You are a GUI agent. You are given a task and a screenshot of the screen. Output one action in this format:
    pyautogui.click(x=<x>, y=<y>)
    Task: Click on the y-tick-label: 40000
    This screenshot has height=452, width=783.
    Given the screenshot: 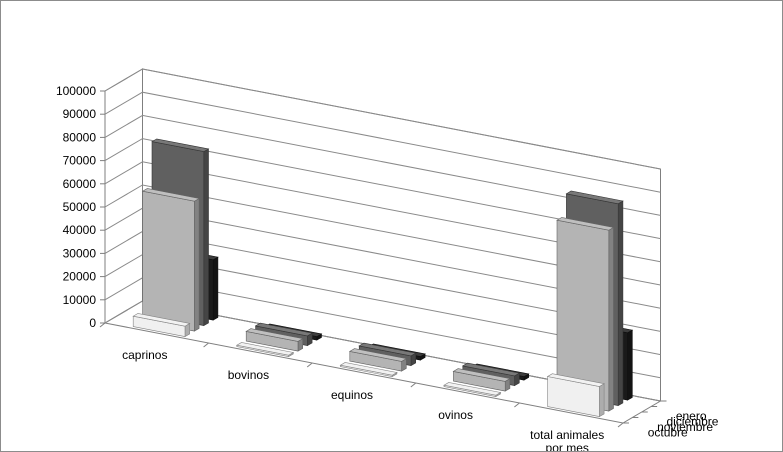 What is the action you would take?
    pyautogui.click(x=80, y=230)
    